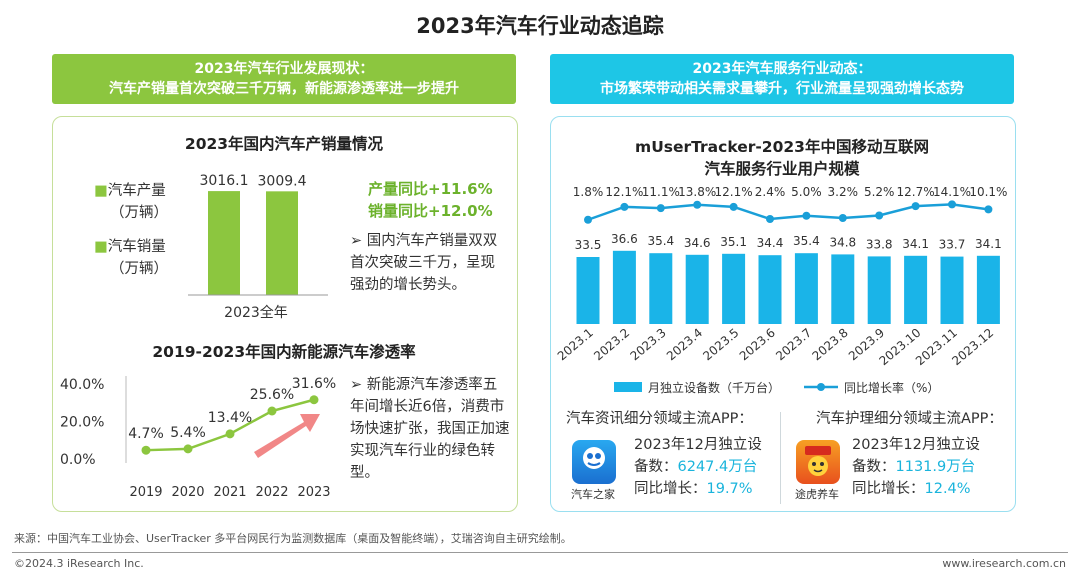 The image size is (1080, 575). What do you see at coordinates (540, 552) in the screenshot?
I see `footer-rule` at bounding box center [540, 552].